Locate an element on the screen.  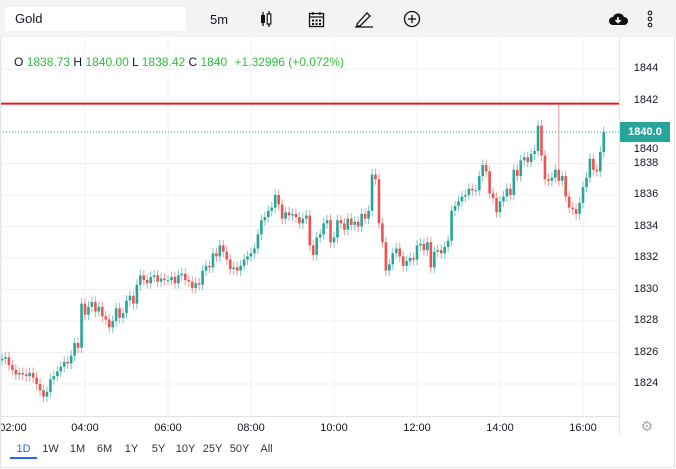
range-50y: 50Y is located at coordinates (239, 449).